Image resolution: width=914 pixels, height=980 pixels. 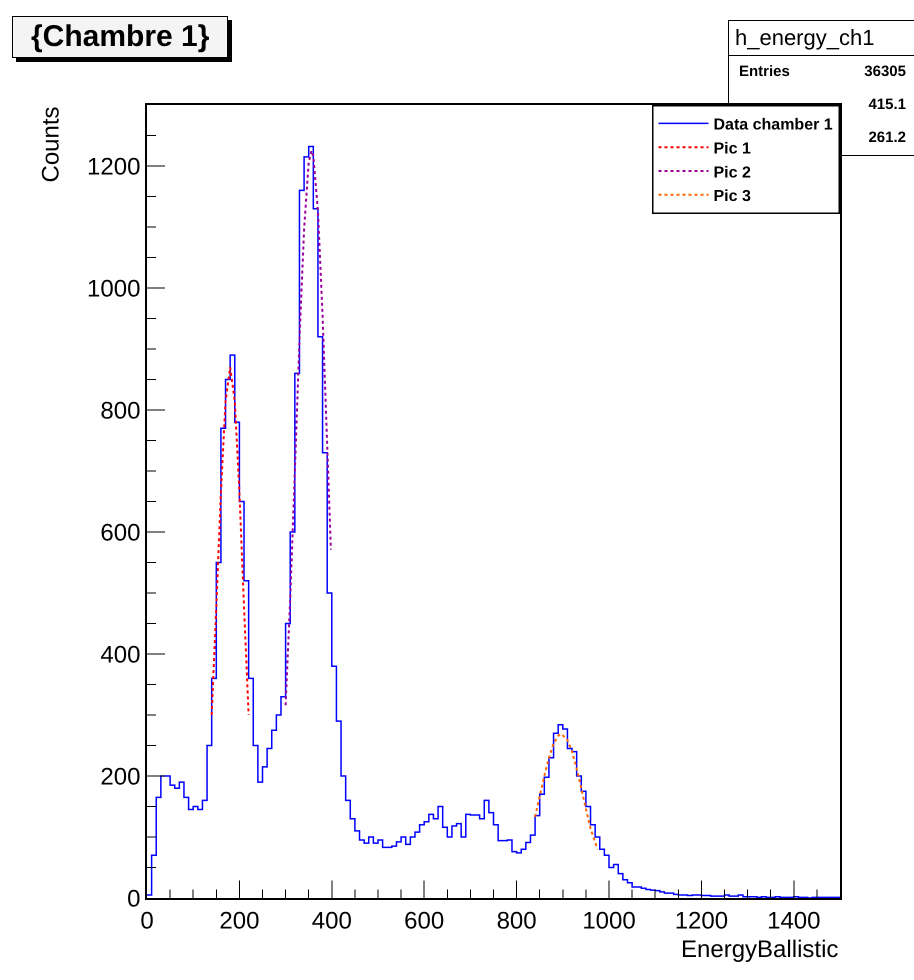 I want to click on x-tick-label: 600, so click(x=424, y=921).